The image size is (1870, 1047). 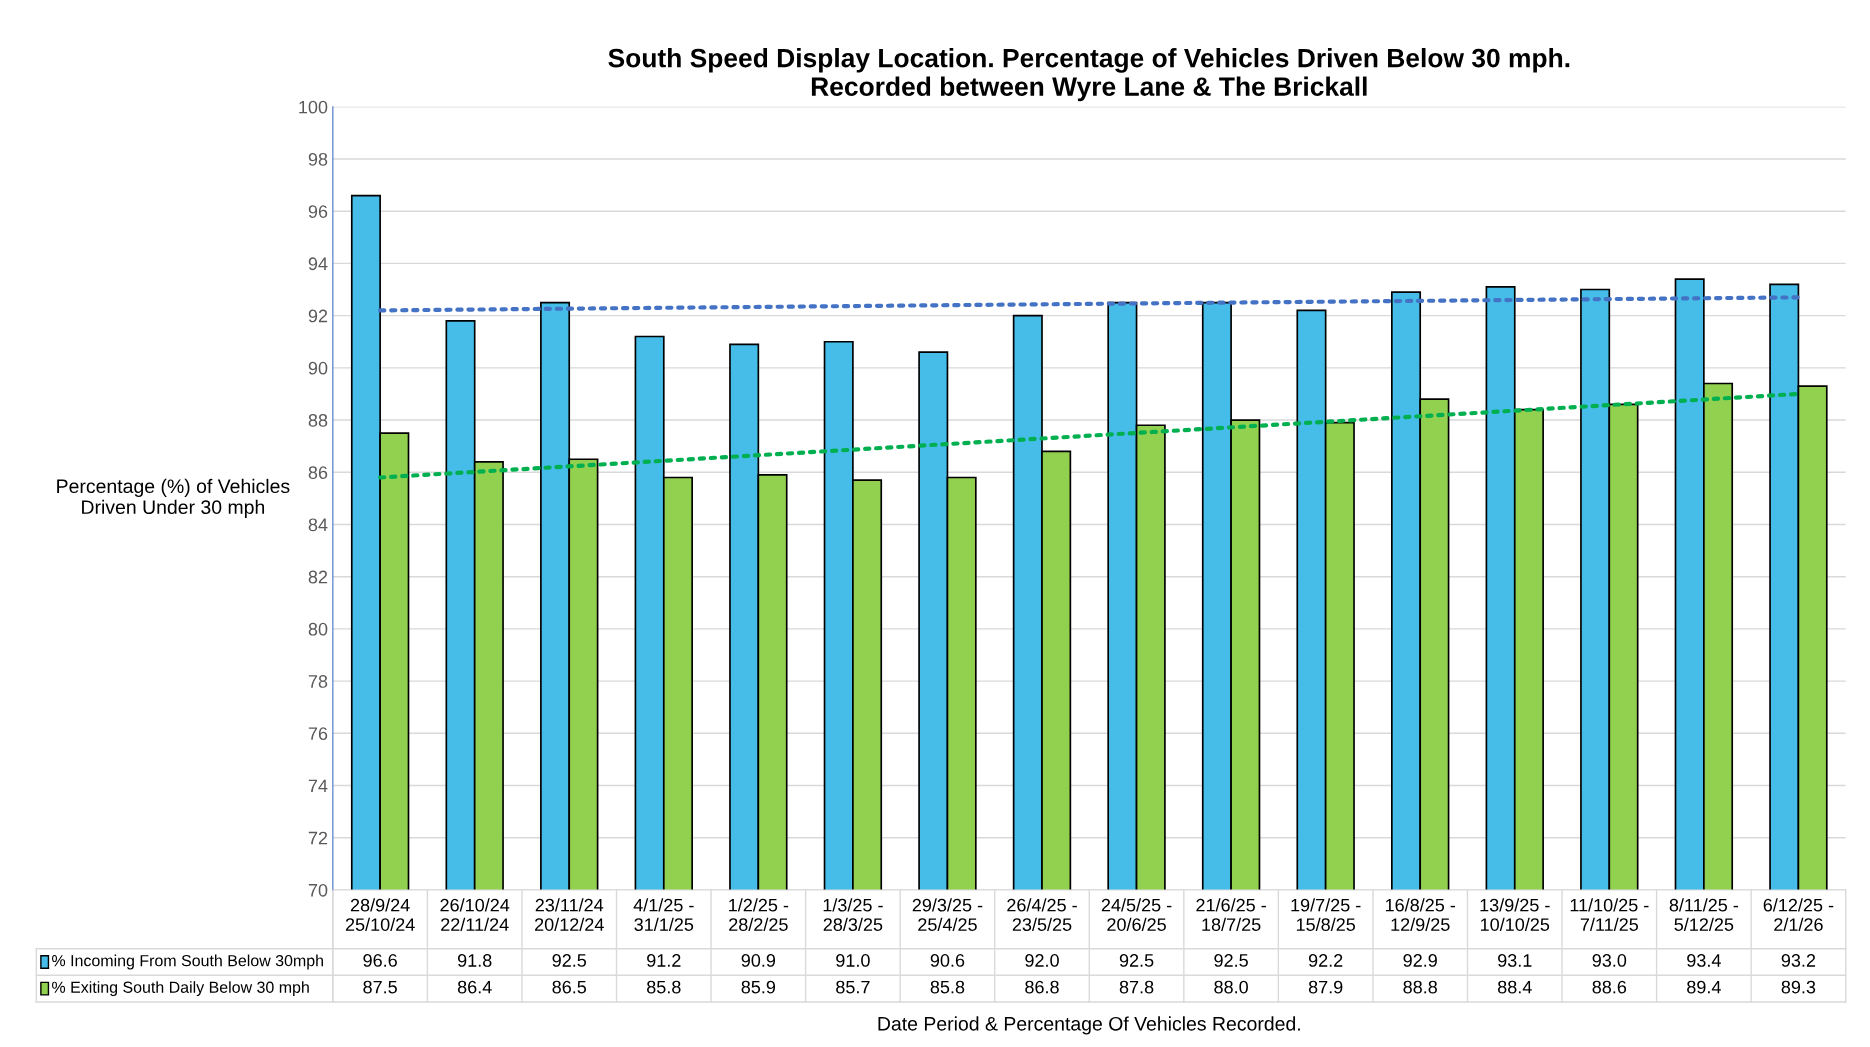 What do you see at coordinates (1042, 960) in the screenshot?
I see `data-label: 92.0` at bounding box center [1042, 960].